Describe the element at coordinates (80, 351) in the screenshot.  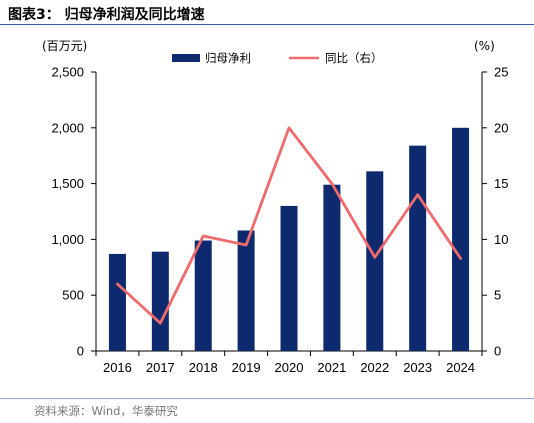
I see `left-axis-tick-label: 0` at that location.